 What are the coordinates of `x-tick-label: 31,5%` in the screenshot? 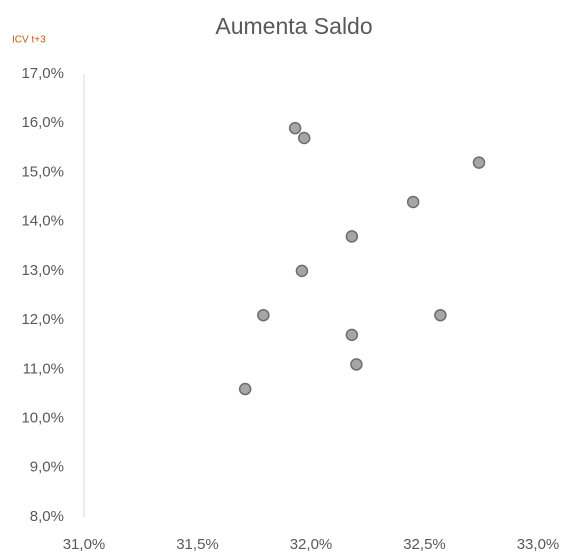 It's located at (197, 544).